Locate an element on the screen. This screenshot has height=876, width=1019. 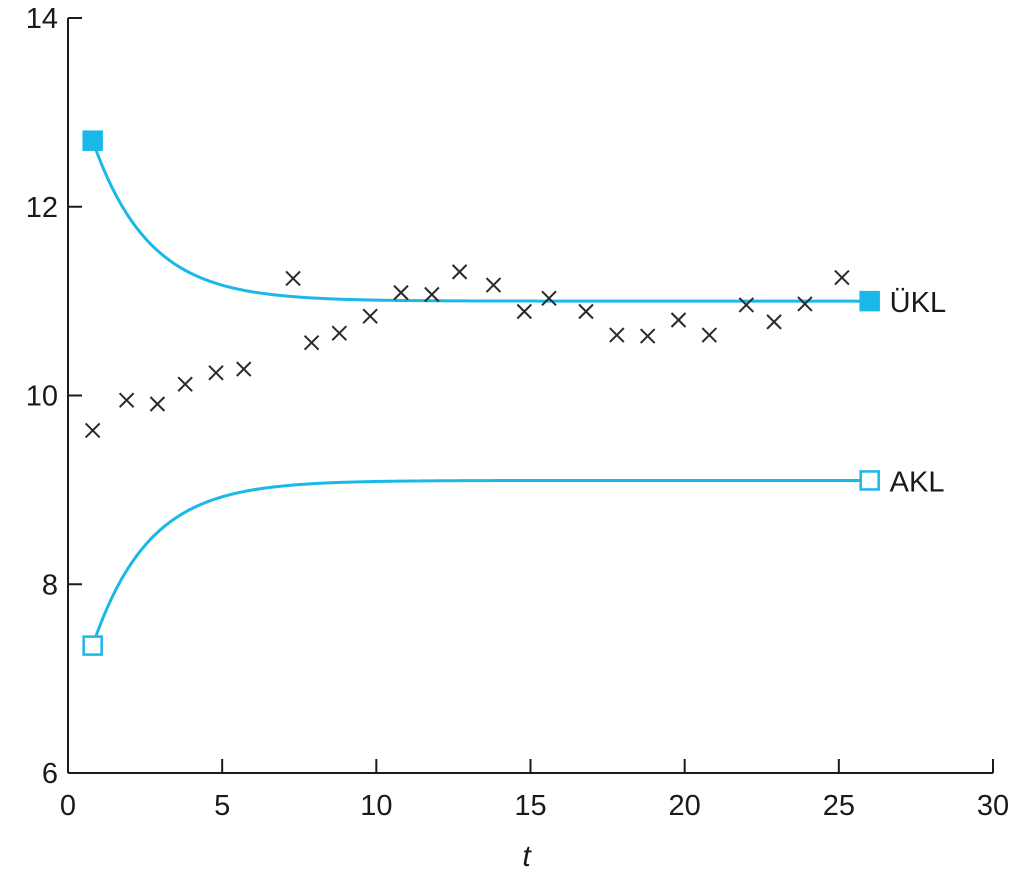
series-marker-ukl-start is located at coordinates (92, 140).